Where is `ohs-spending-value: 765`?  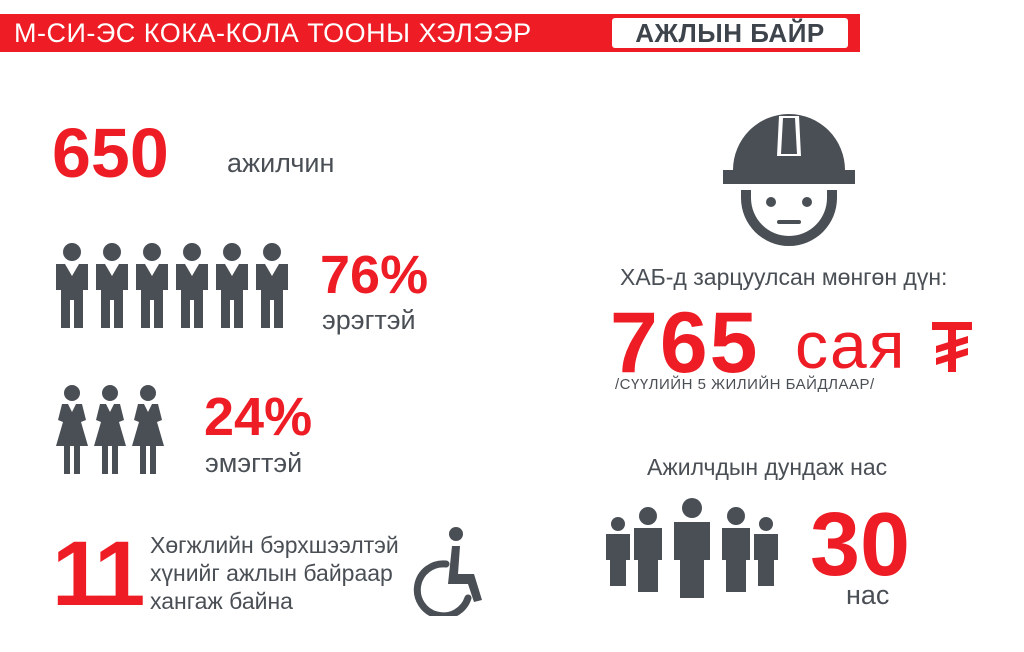
ohs-spending-value: 765 is located at coordinates (685, 343).